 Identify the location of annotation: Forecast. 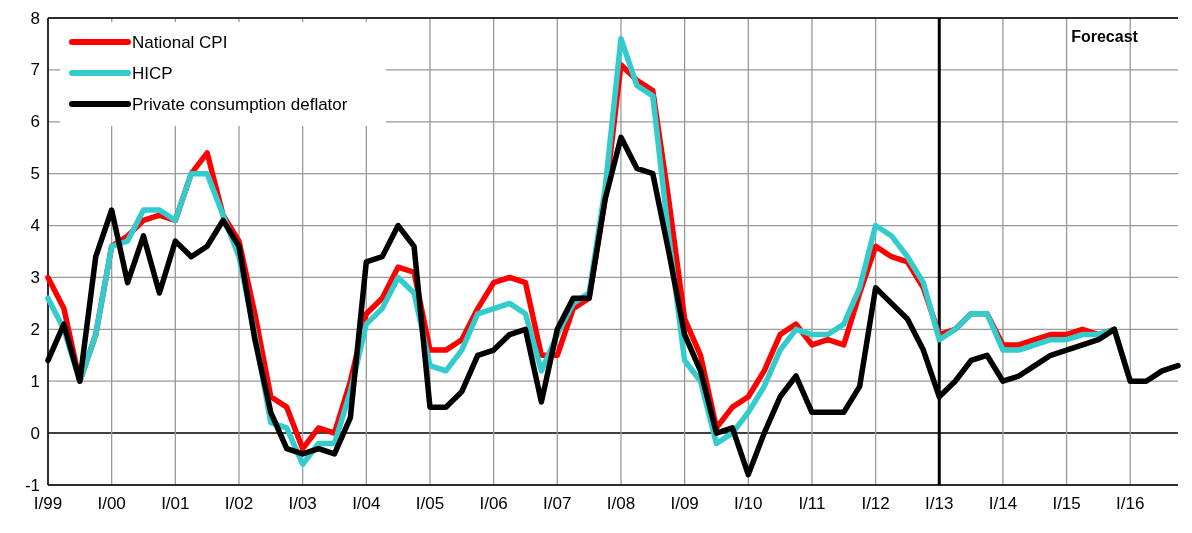
(1105, 36).